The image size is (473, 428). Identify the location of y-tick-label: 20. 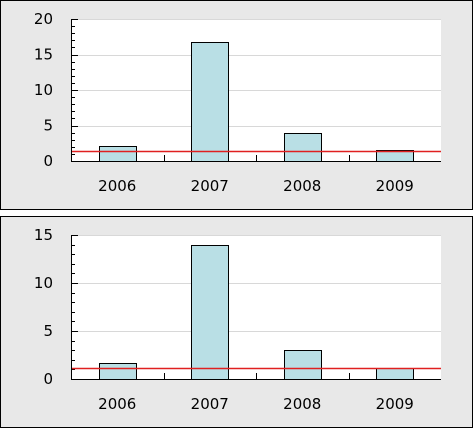
(43, 19).